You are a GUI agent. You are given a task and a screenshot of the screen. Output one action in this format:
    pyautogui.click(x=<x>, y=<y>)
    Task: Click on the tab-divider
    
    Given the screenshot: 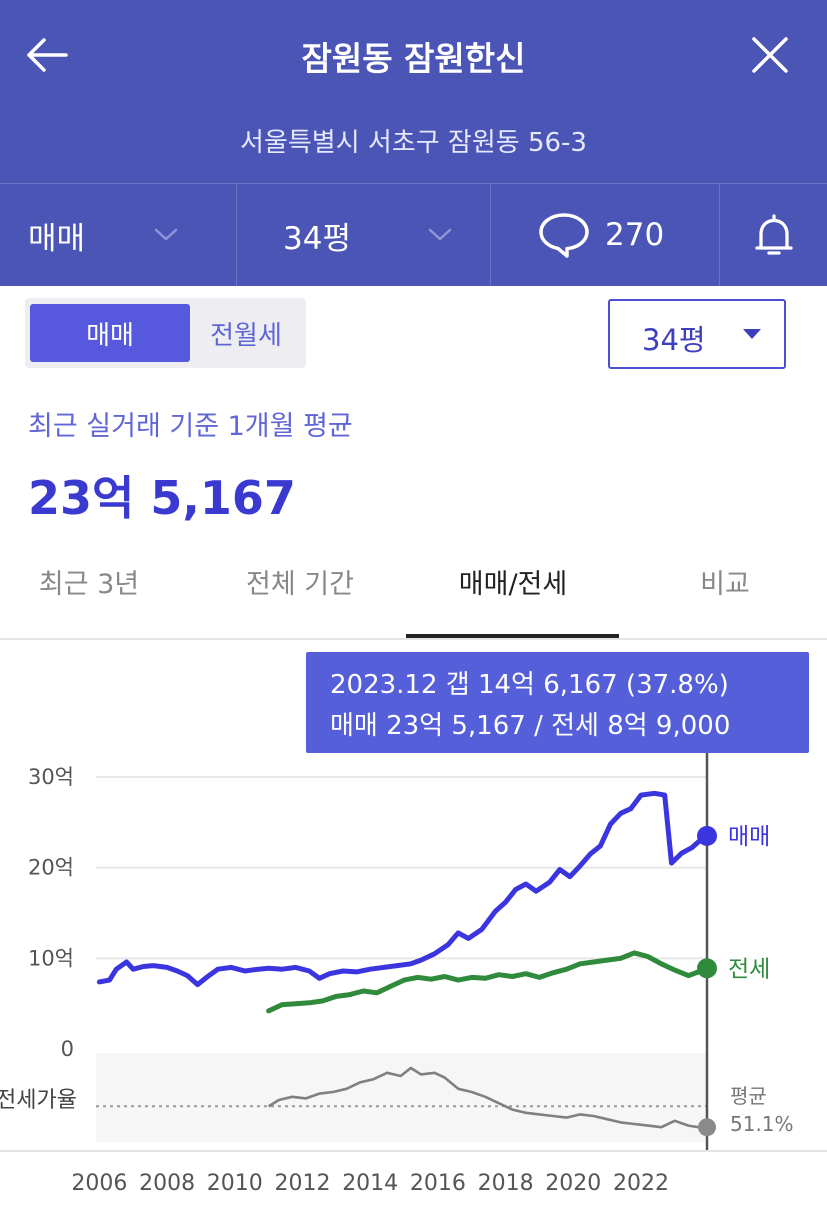 What is the action you would take?
    pyautogui.click(x=413, y=639)
    